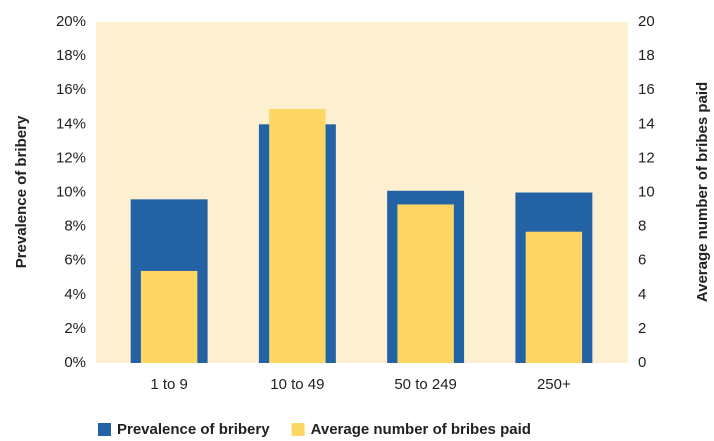 Image resolution: width=714 pixels, height=441 pixels. Describe the element at coordinates (646, 157) in the screenshot. I see `y2-tick-label: 12` at that location.